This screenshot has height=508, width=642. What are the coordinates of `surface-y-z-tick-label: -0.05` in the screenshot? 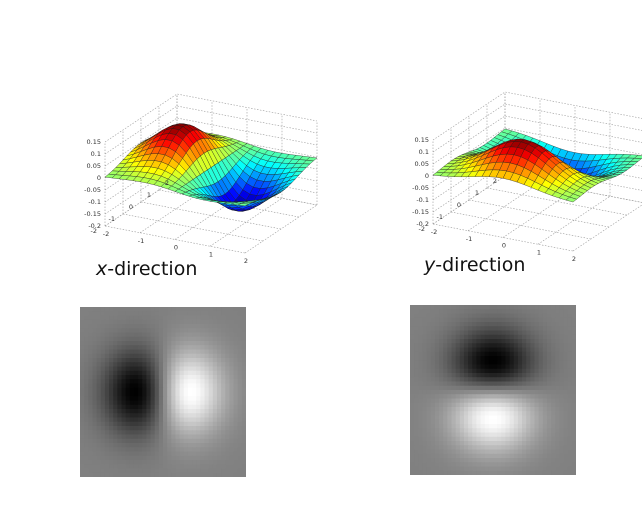 It's located at (420, 188).